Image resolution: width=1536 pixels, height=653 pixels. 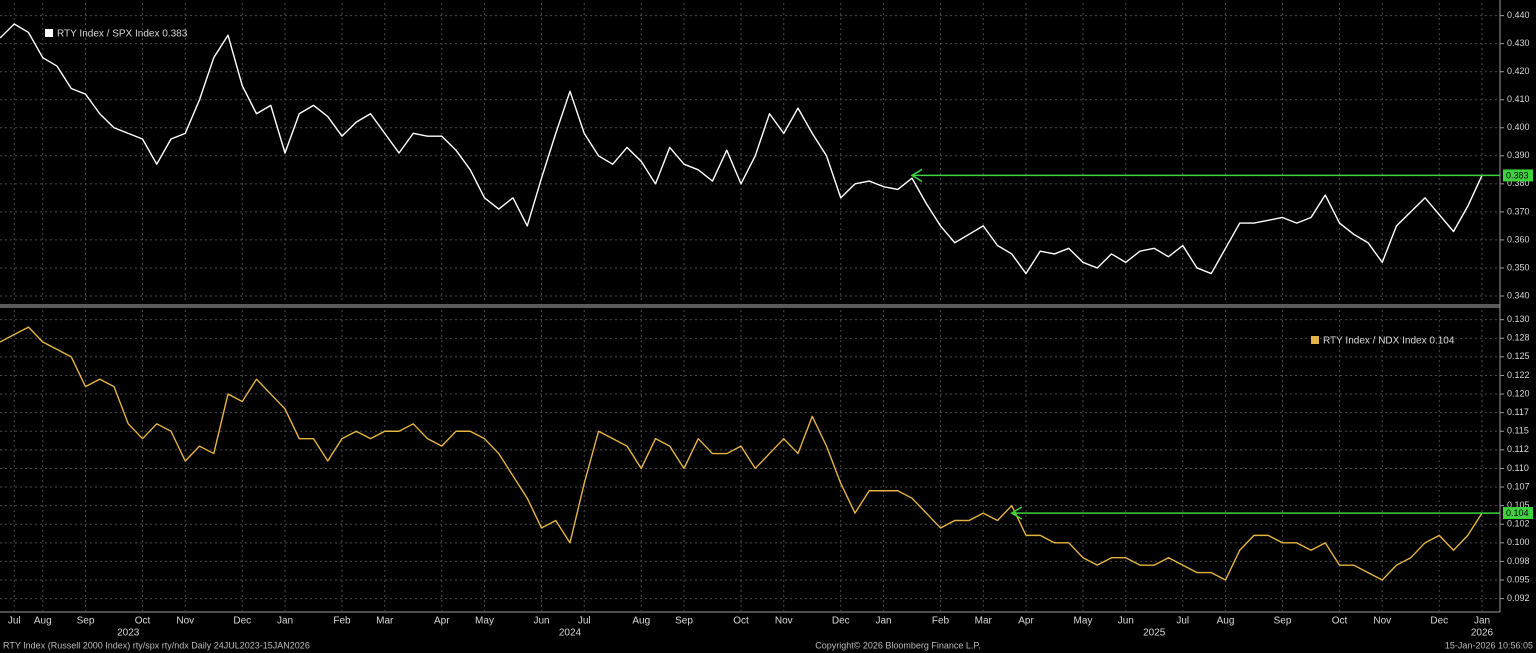 What do you see at coordinates (898, 645) in the screenshot?
I see `footer-center: Copyright© 2026 Bloomberg Finance L.P.` at bounding box center [898, 645].